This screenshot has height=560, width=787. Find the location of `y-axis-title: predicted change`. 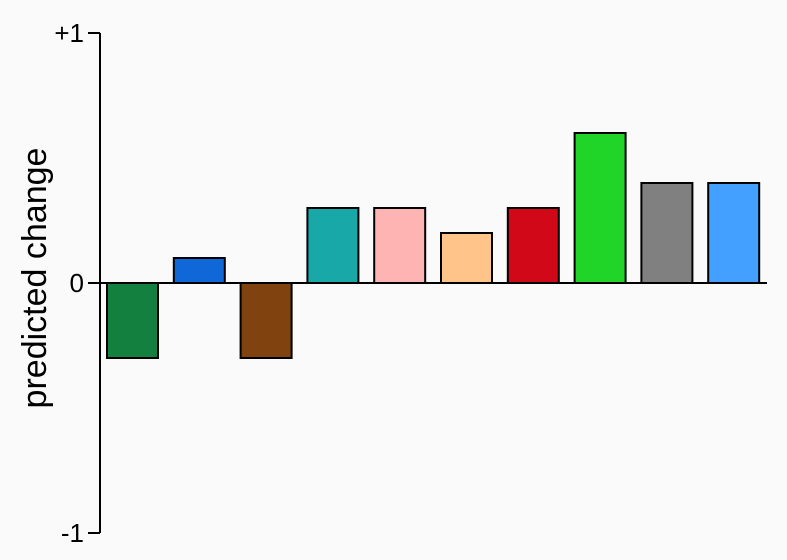

y-axis-title: predicted change is located at coordinates (35, 278).